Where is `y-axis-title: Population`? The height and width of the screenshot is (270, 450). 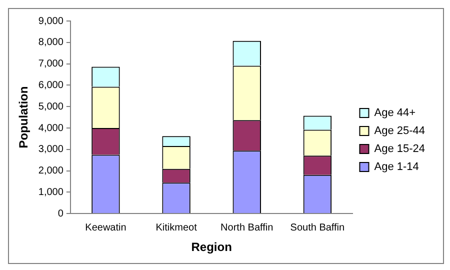
y-axis-title: Population is located at coordinates (23, 117).